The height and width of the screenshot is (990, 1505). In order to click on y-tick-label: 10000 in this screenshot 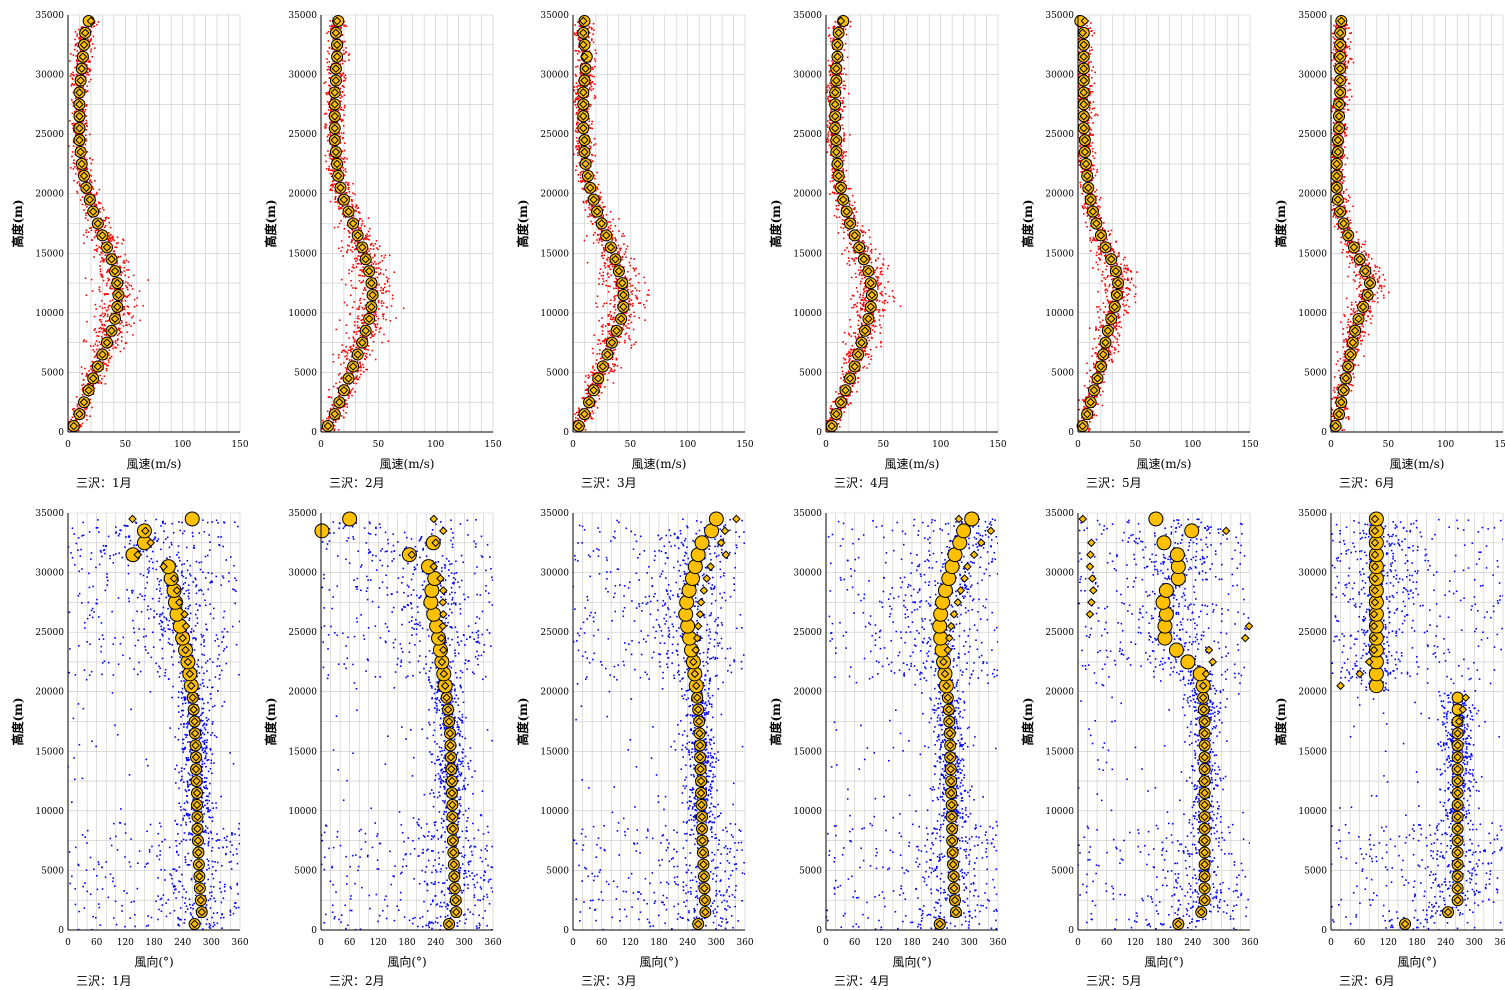, I will do `click(554, 314)`.